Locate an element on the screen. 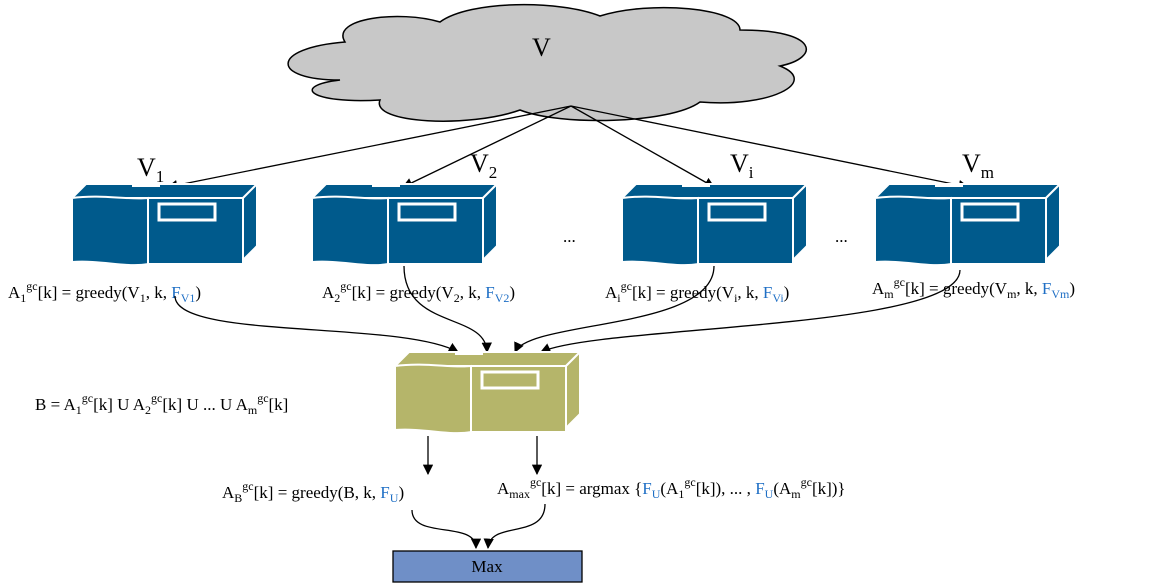  arrow-cloud-to-vm is located at coordinates (770, 148).